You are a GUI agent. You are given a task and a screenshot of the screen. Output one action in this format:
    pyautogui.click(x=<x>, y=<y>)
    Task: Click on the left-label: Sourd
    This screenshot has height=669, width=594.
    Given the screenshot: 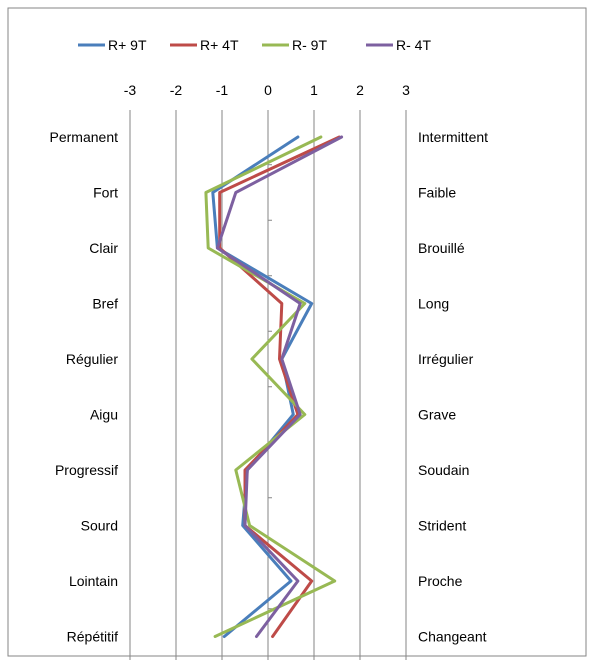 What is the action you would take?
    pyautogui.click(x=99, y=526)
    